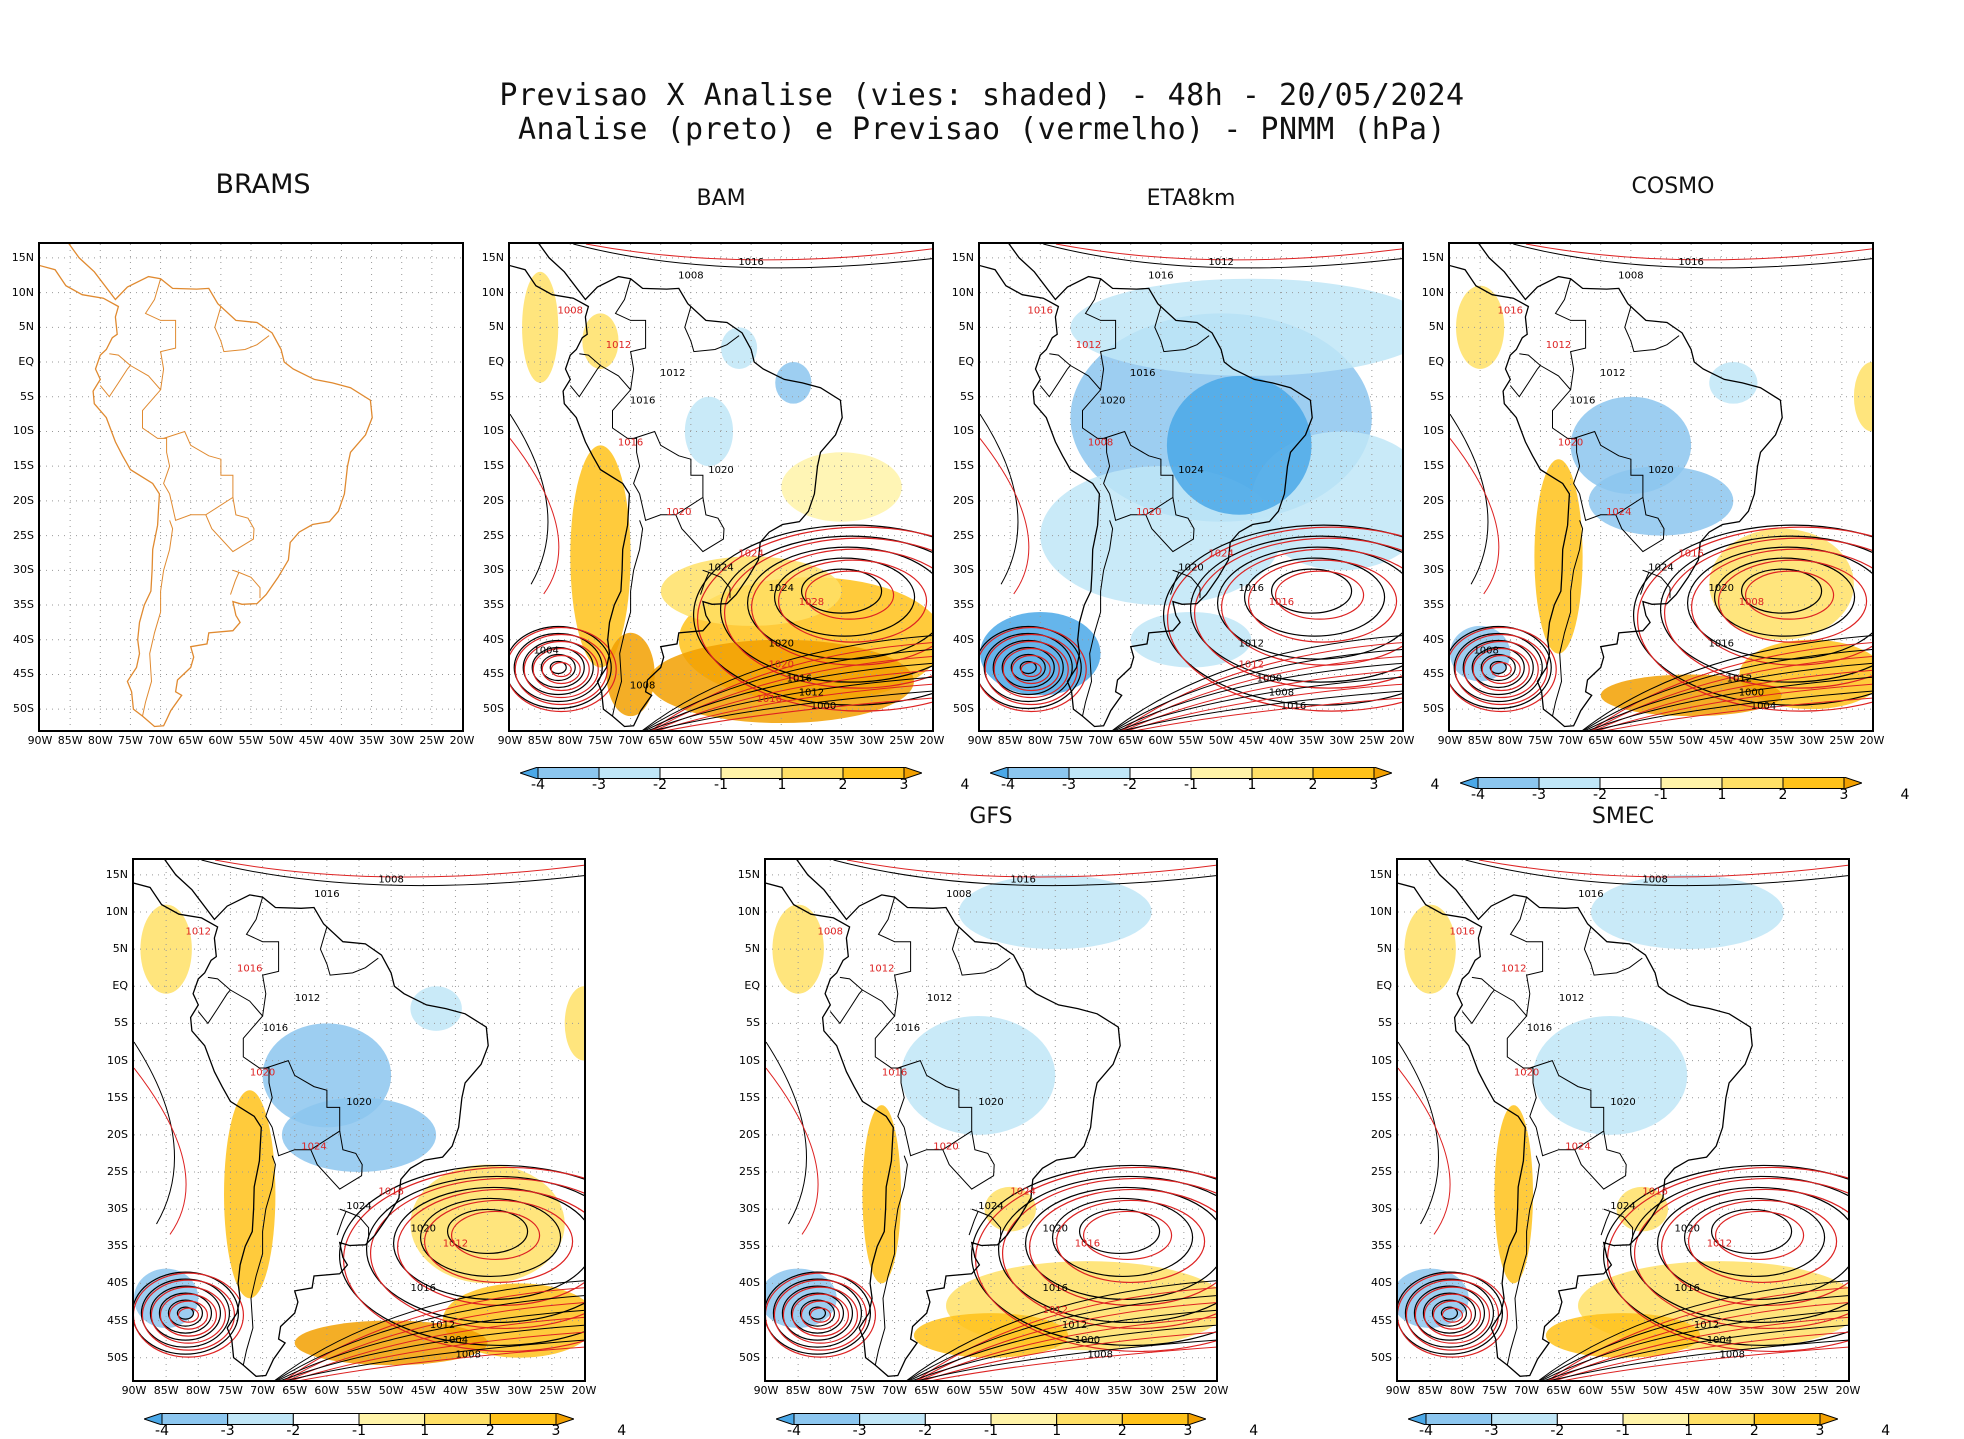 Image resolution: width=1964 pixels, height=1439 pixels. What do you see at coordinates (1905, 795) in the screenshot?
I see `colorbar-tick-label: 4` at bounding box center [1905, 795].